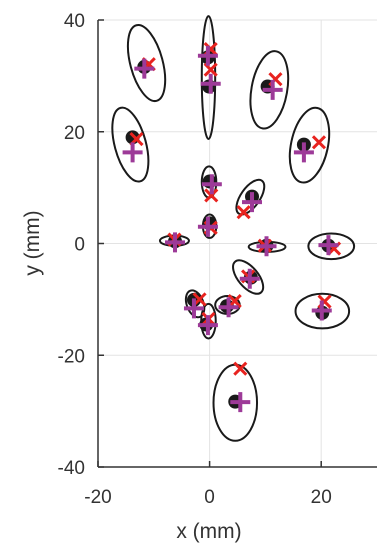  I want to click on y-tick-label: -20, so click(71, 356).